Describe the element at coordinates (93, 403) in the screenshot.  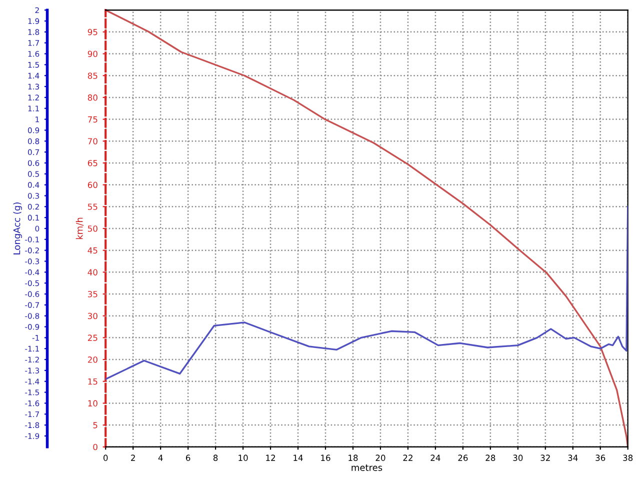
I see `y-tick-label: 10` at that location.